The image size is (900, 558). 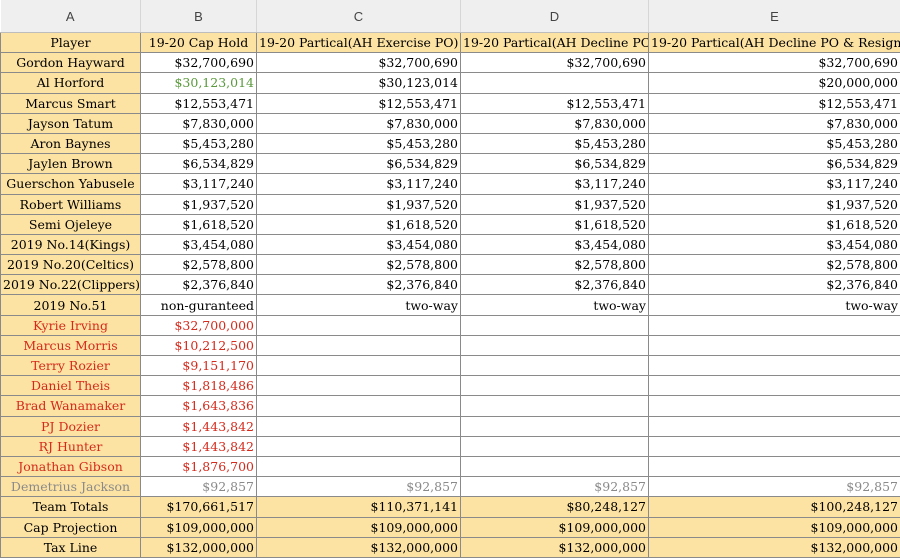 What do you see at coordinates (71, 305) in the screenshot?
I see `player-name-cell: 2019 No.51` at bounding box center [71, 305].